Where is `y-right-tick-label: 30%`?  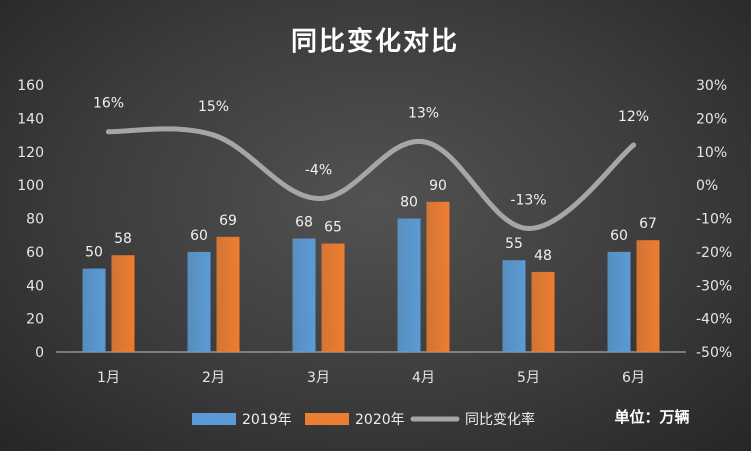 y-right-tick-label: 30% is located at coordinates (711, 86).